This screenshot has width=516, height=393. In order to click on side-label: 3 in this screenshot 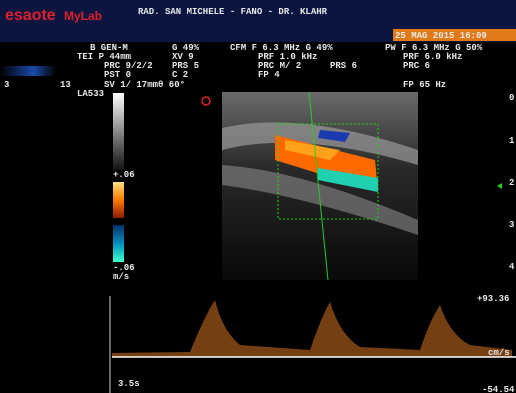, I will do `click(6, 85)`.